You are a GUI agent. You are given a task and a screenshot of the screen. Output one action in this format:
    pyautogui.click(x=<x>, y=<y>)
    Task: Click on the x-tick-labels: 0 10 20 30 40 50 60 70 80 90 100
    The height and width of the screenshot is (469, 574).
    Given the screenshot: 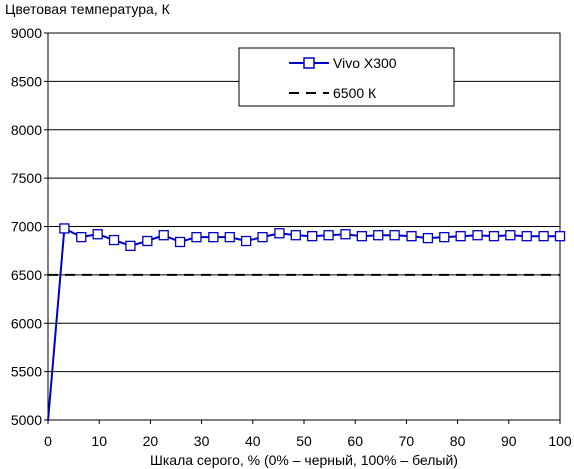 What is the action you would take?
    pyautogui.click(x=308, y=434)
    